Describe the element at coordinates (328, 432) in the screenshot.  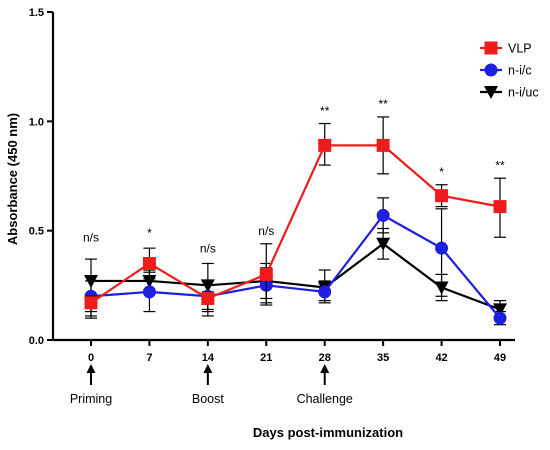
I see `x-axis-label: Days post-immunization` at that location.